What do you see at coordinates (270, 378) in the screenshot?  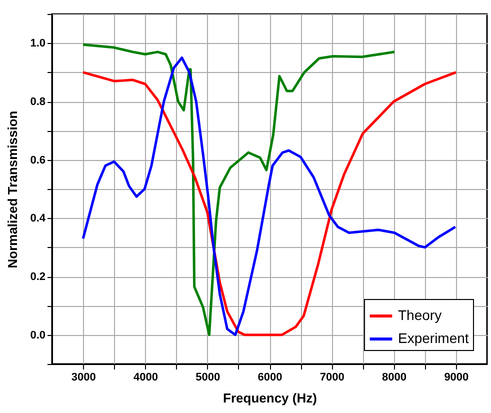 I see `x-tick-label: 6000` at bounding box center [270, 378].